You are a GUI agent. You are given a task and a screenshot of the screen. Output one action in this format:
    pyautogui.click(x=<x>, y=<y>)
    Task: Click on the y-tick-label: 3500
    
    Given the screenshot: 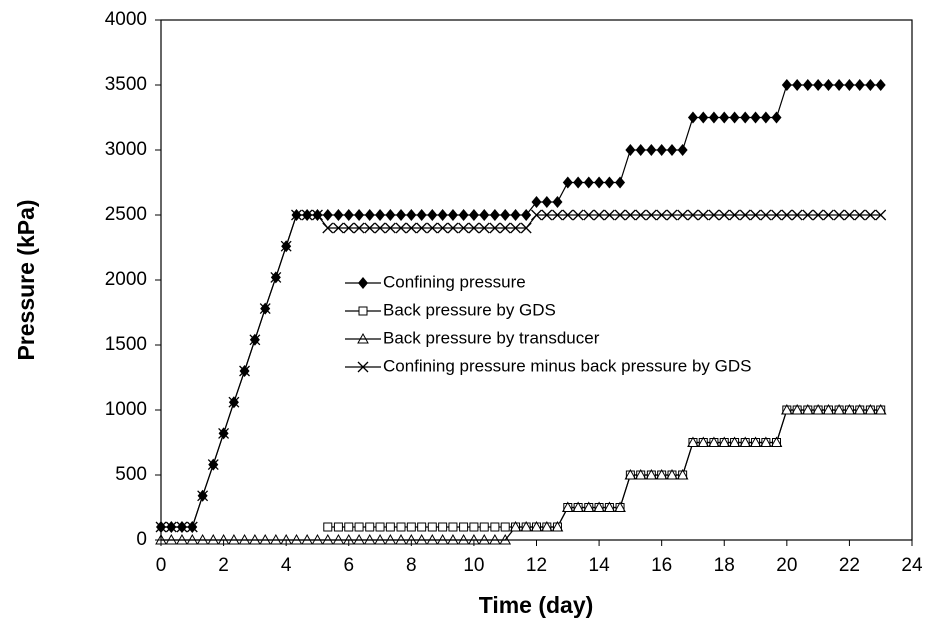 What is the action you would take?
    pyautogui.click(x=126, y=84)
    